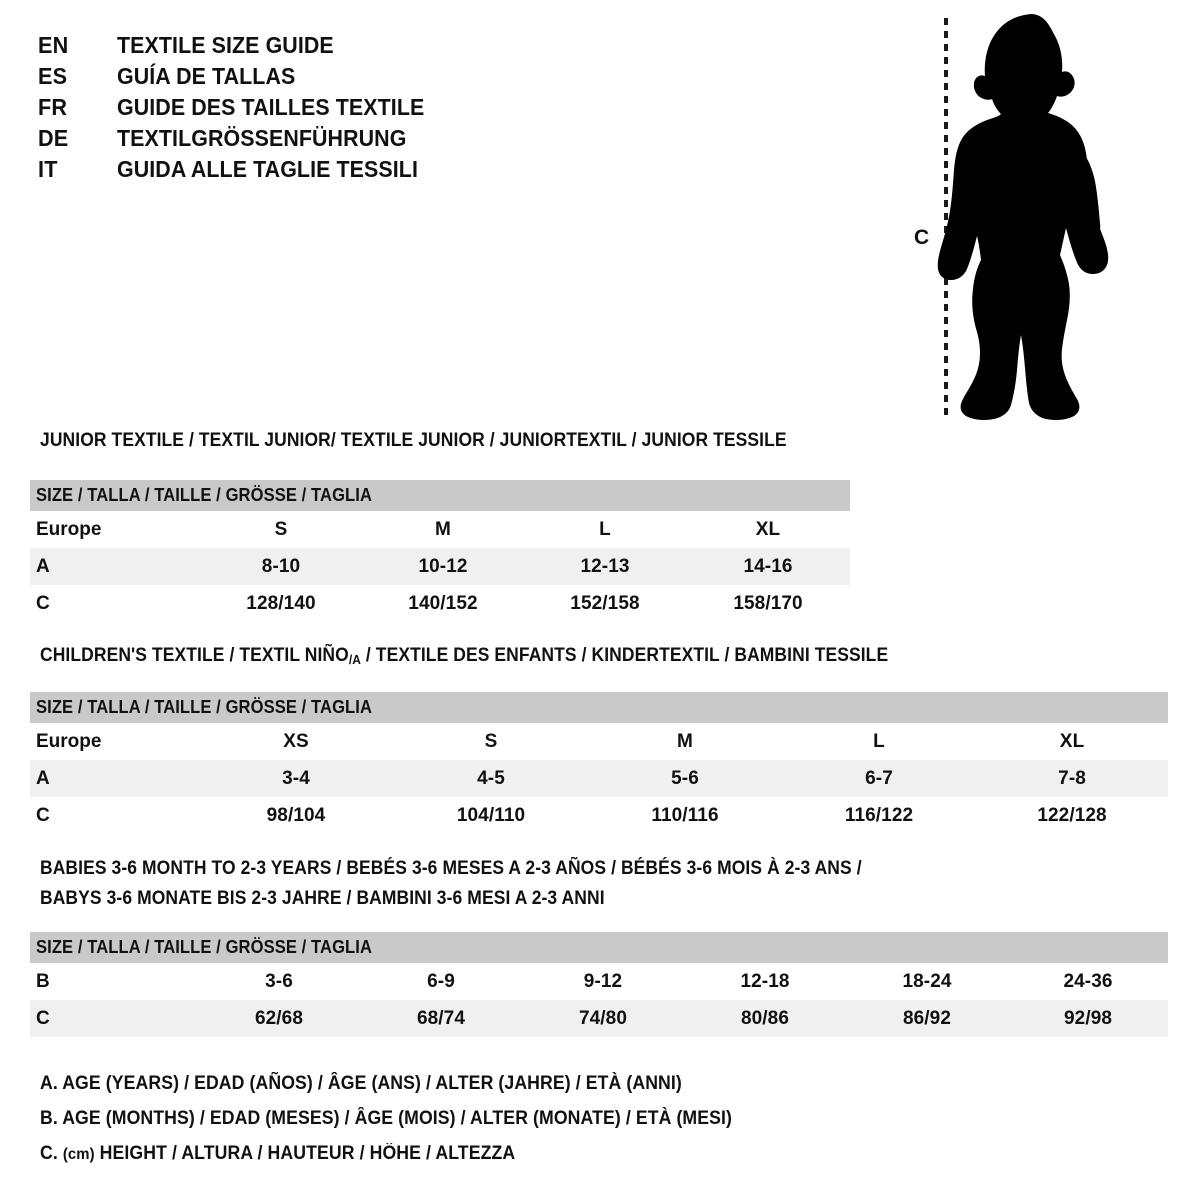  What do you see at coordinates (879, 741) in the screenshot?
I see `children-cell: L` at bounding box center [879, 741].